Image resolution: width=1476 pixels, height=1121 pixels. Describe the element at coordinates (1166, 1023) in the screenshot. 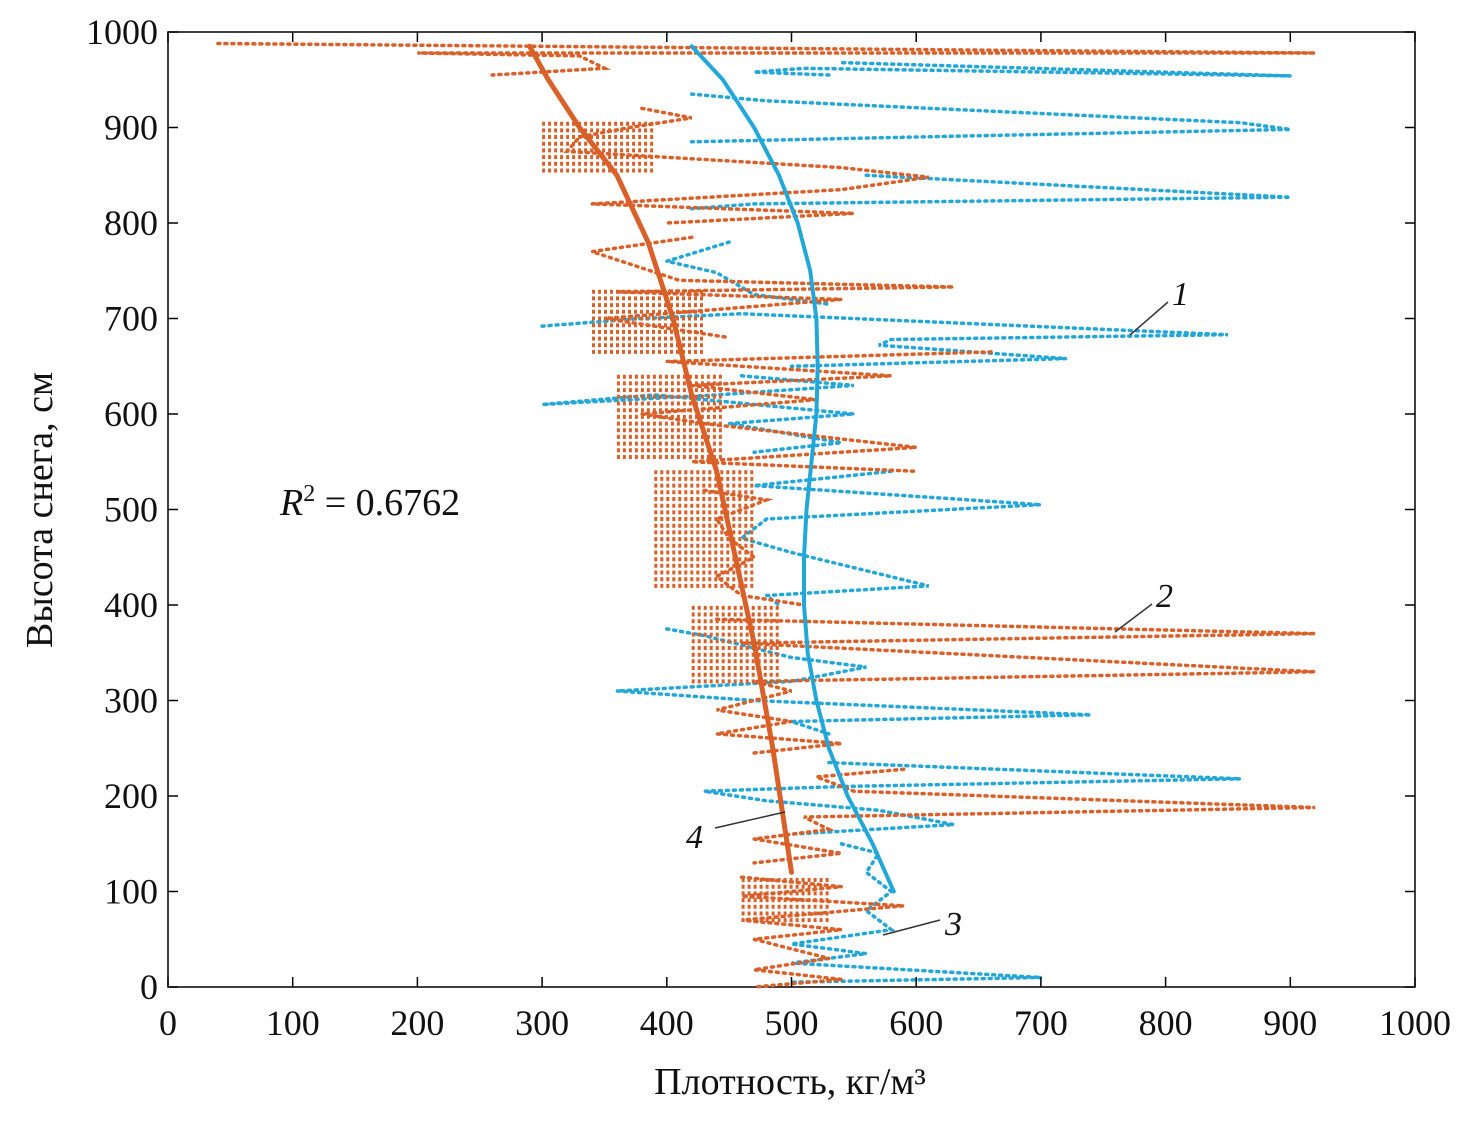

I see `x-tick-label: 800` at that location.